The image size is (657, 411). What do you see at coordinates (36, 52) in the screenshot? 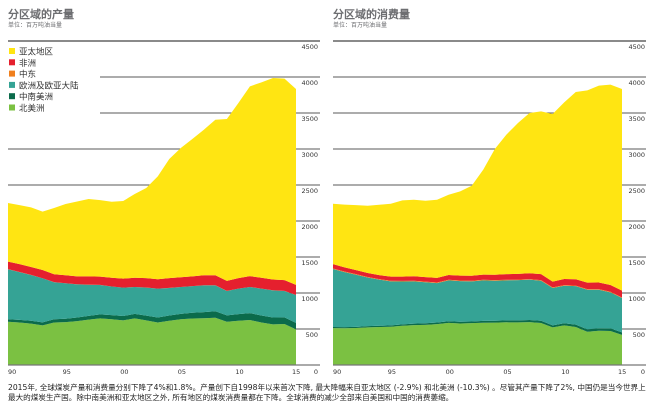
I see `legend-label: 亚太地区` at bounding box center [36, 52].